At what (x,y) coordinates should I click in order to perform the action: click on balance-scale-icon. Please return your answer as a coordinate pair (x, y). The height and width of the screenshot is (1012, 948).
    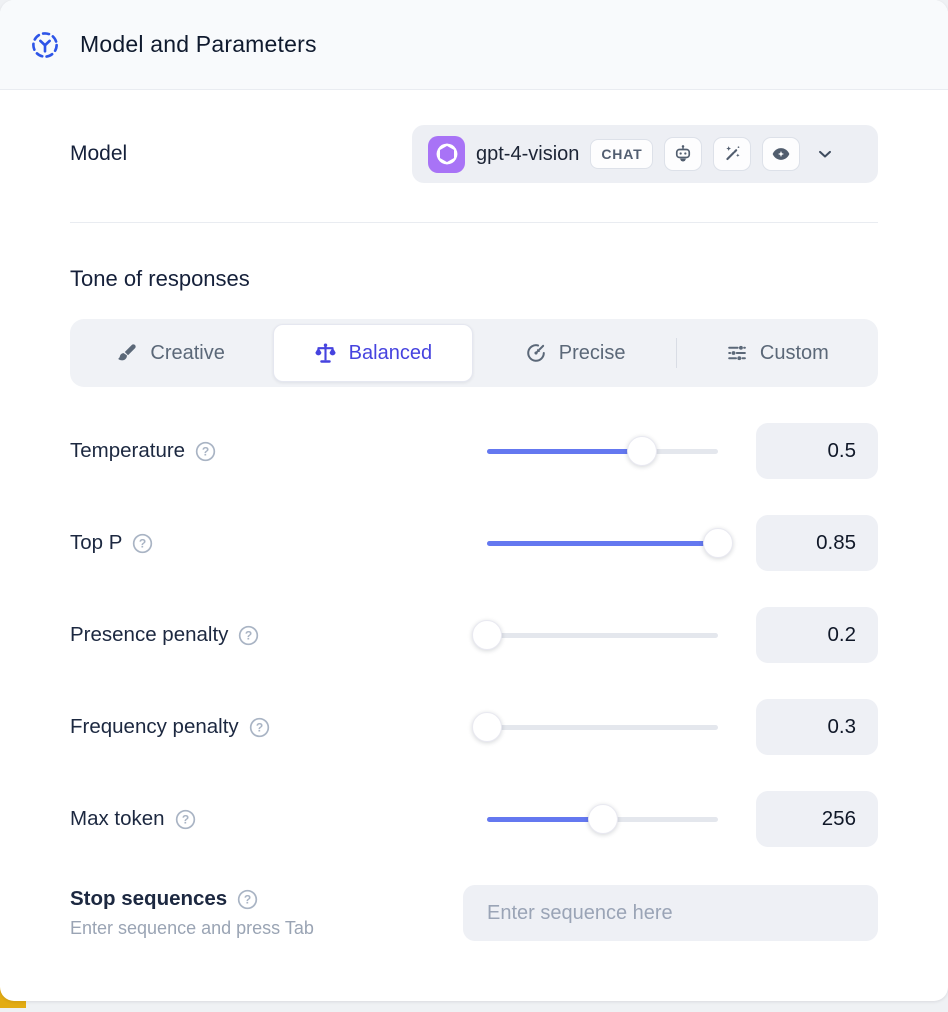
    Looking at the image, I should click on (325, 353).